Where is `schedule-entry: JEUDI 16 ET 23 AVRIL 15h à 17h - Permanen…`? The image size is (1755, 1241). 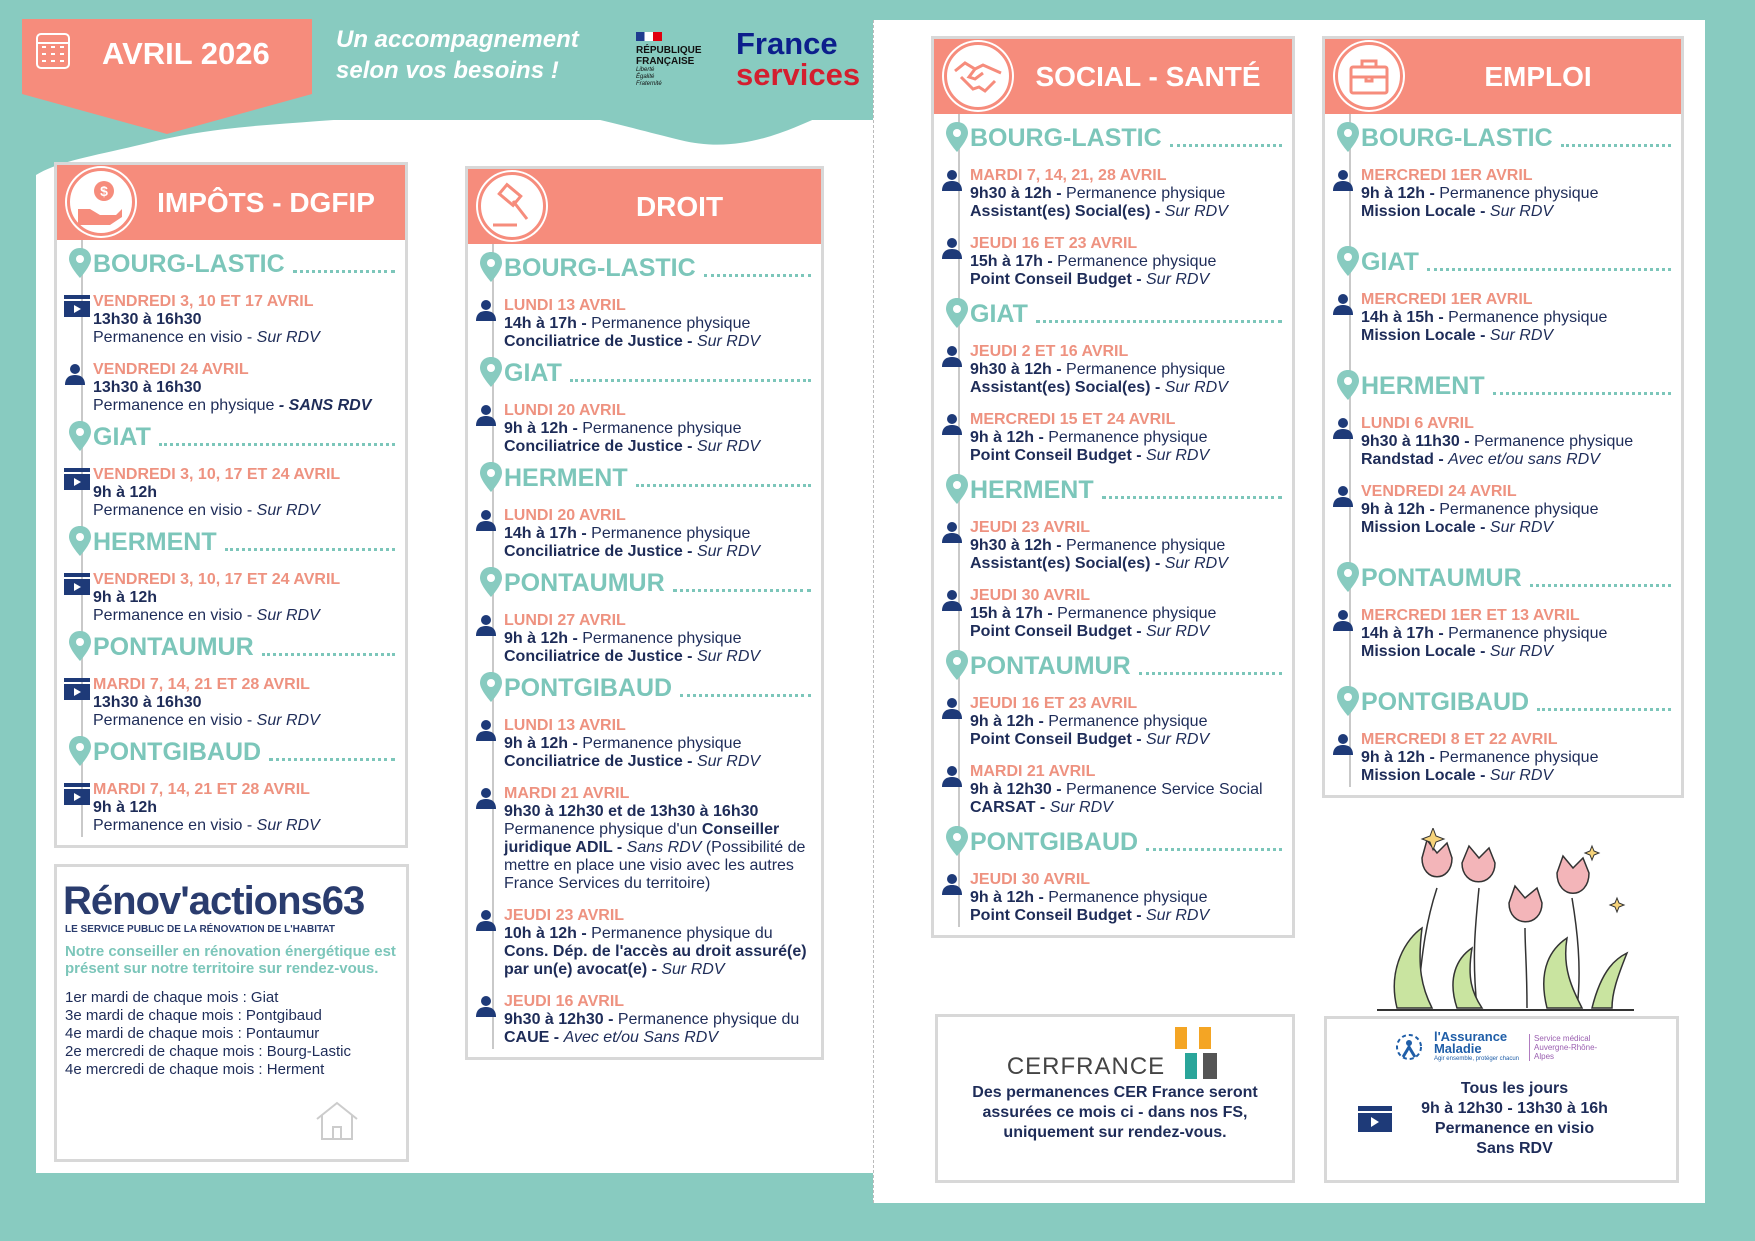
schedule-entry: JEUDI 16 ET 23 AVRIL 15h à 17h - Permanen… is located at coordinates (1112, 262).